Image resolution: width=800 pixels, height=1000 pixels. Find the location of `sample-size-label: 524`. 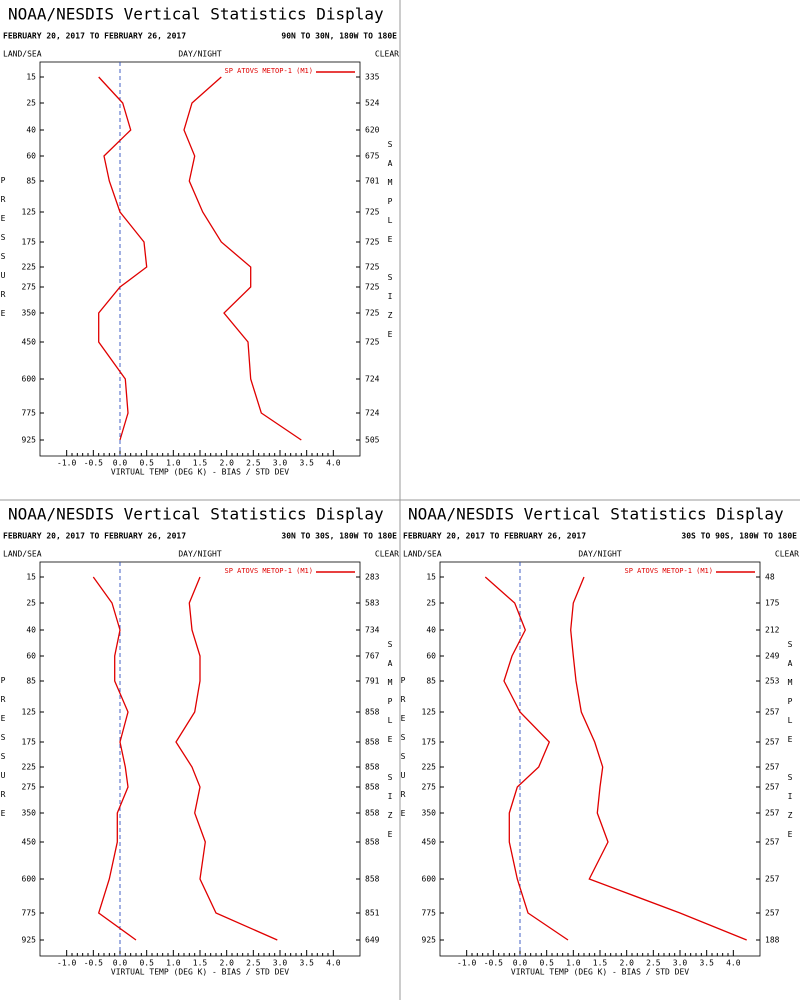

sample-size-label: 524 is located at coordinates (372, 103).